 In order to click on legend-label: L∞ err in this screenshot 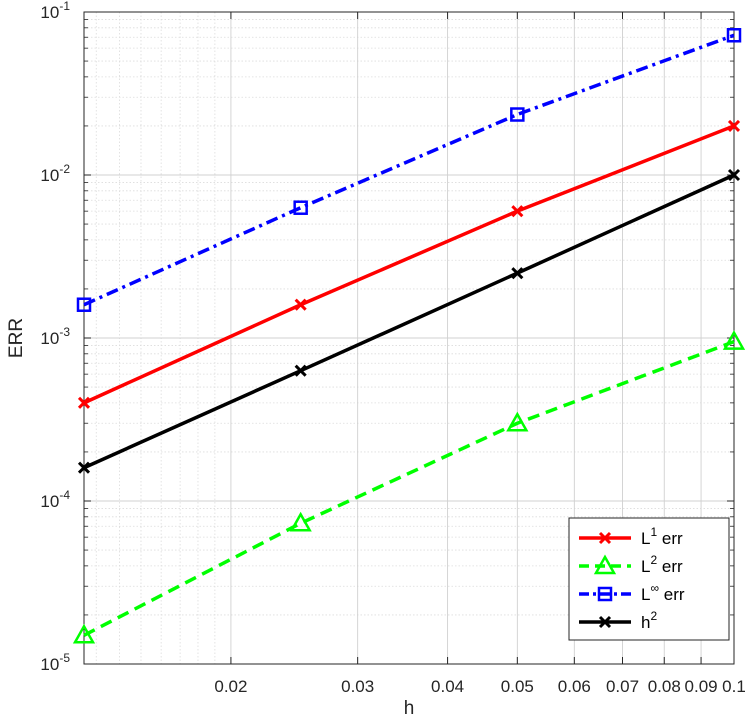, I will do `click(663, 592)`.